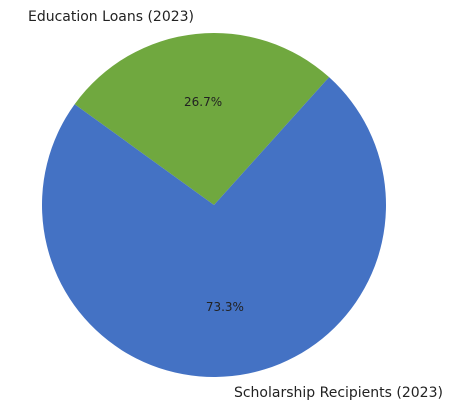 The image size is (474, 408). I want to click on pie-percent-label-1: 73.3%, so click(225, 307).